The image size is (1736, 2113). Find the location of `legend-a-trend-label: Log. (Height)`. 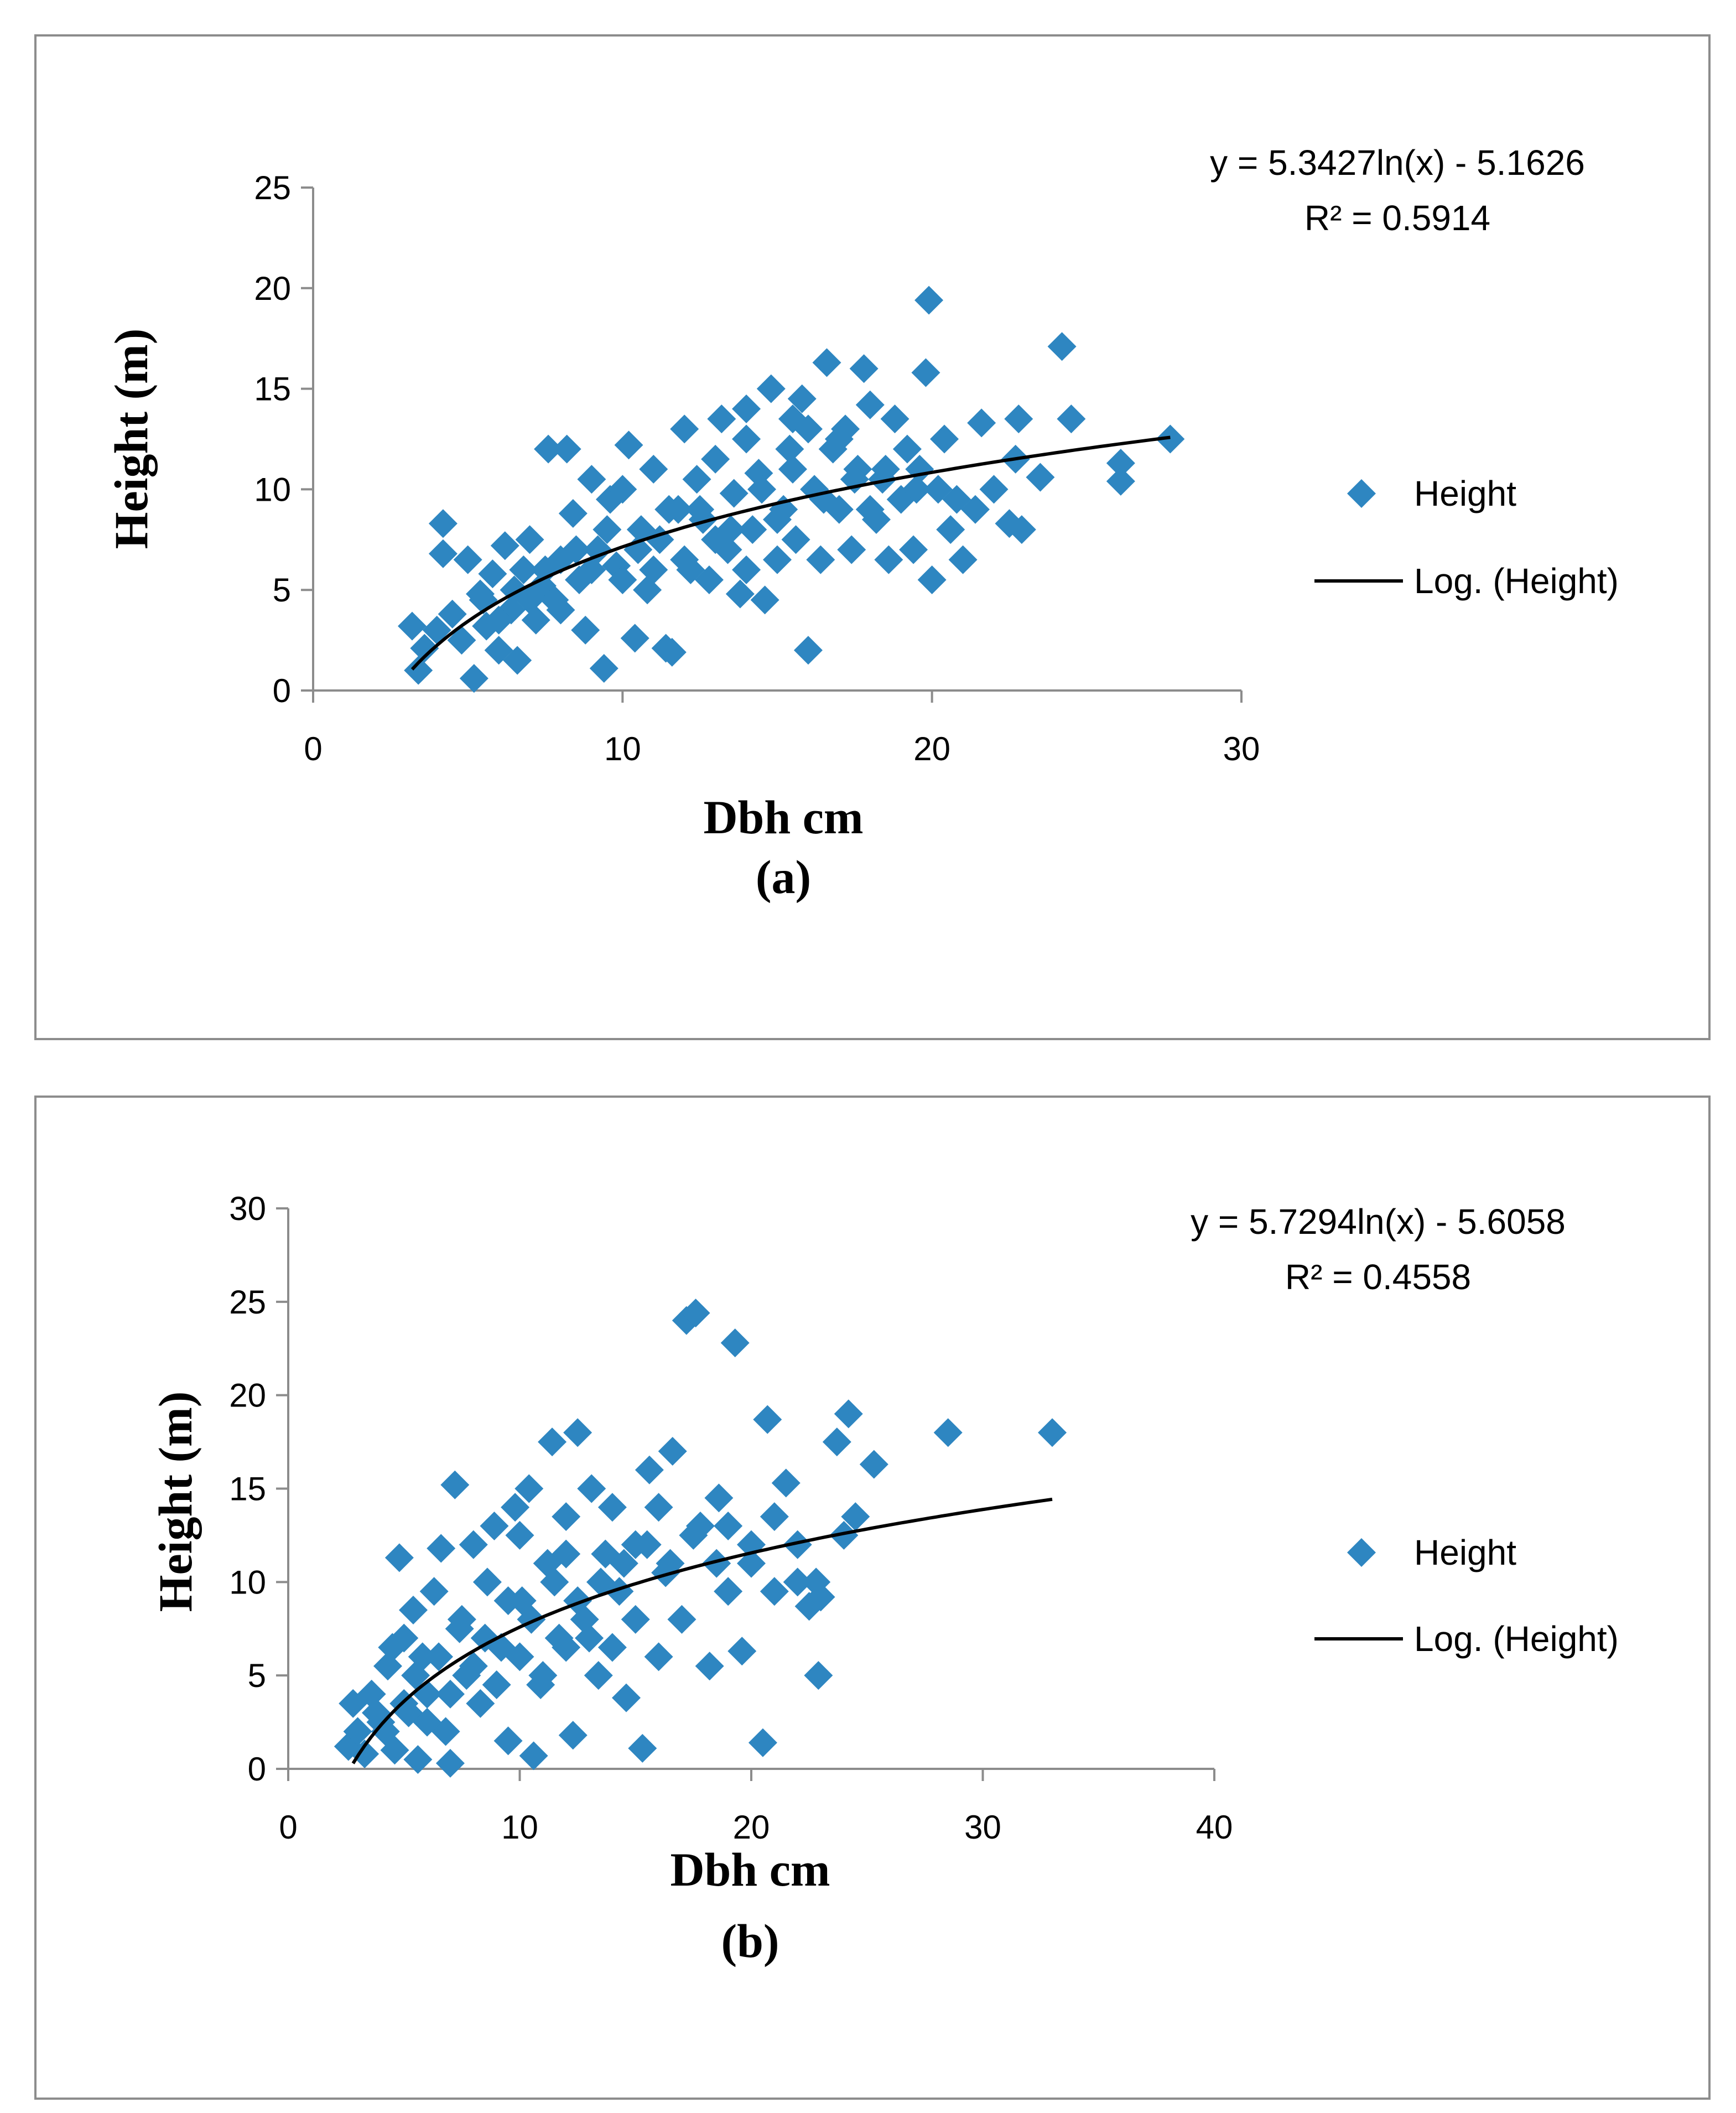

legend-a-trend-label: Log. (Height) is located at coordinates (1516, 581).